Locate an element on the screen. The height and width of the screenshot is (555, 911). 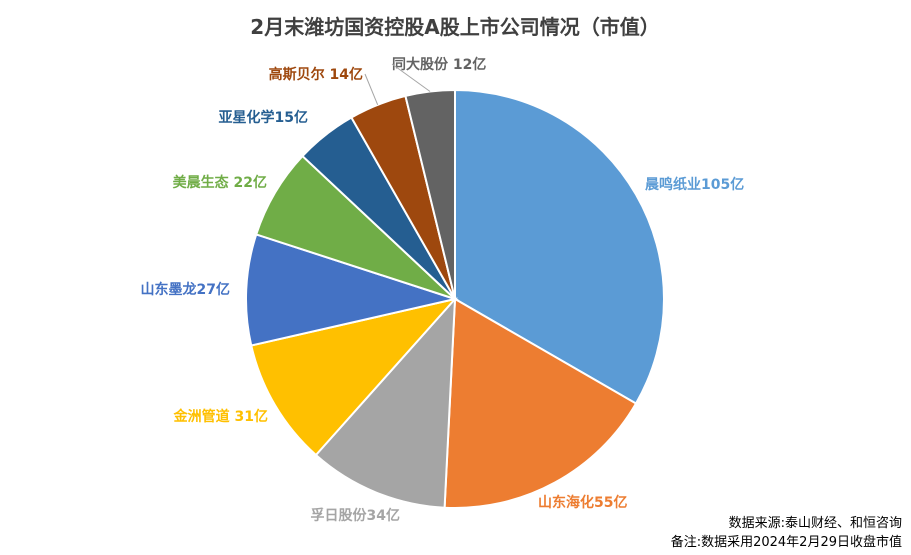
slice-label-9: 同大股份 12亿 is located at coordinates (439, 64).